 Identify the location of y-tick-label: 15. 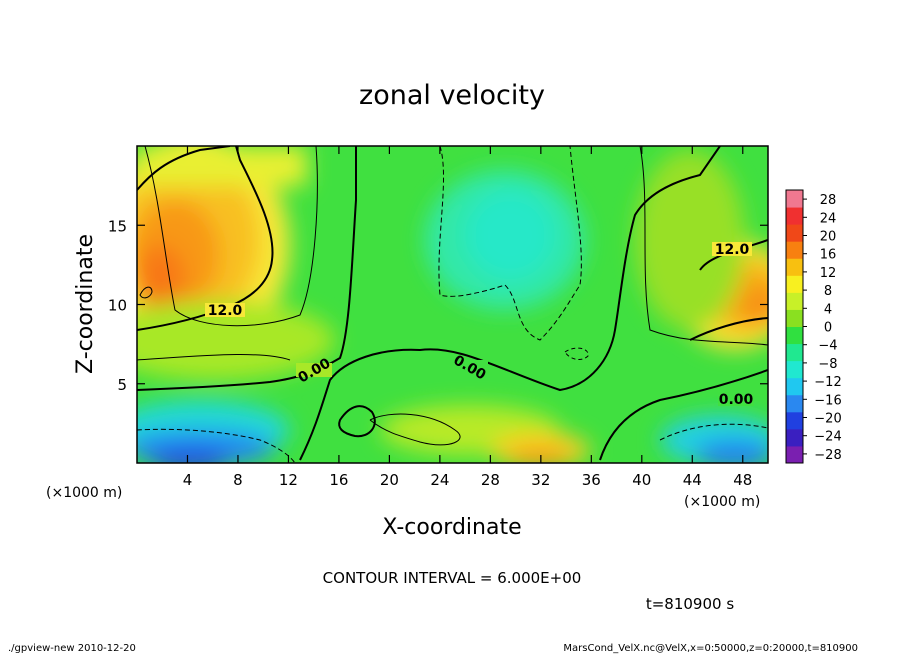
(117, 226).